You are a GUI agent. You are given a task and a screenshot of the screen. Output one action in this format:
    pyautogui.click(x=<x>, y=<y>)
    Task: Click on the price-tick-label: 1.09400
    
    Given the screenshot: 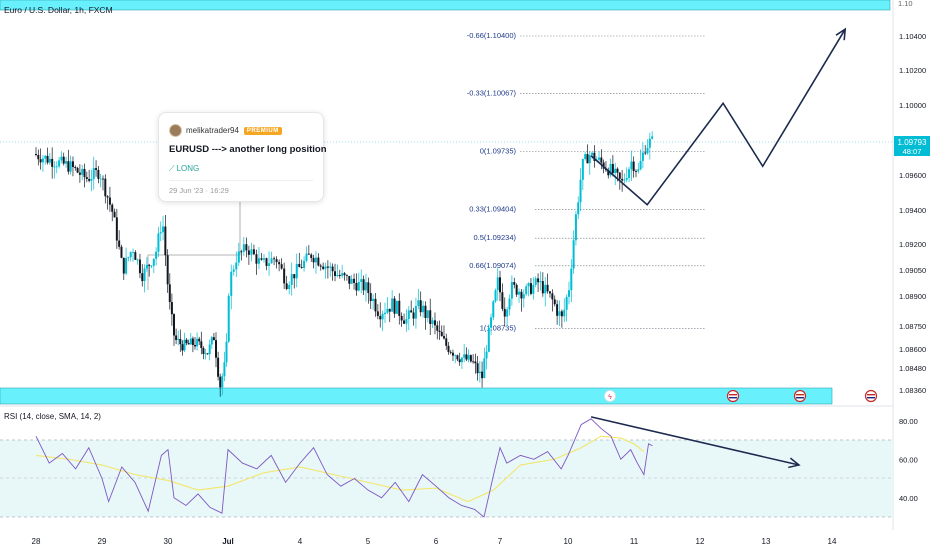 What is the action you would take?
    pyautogui.click(x=912, y=210)
    